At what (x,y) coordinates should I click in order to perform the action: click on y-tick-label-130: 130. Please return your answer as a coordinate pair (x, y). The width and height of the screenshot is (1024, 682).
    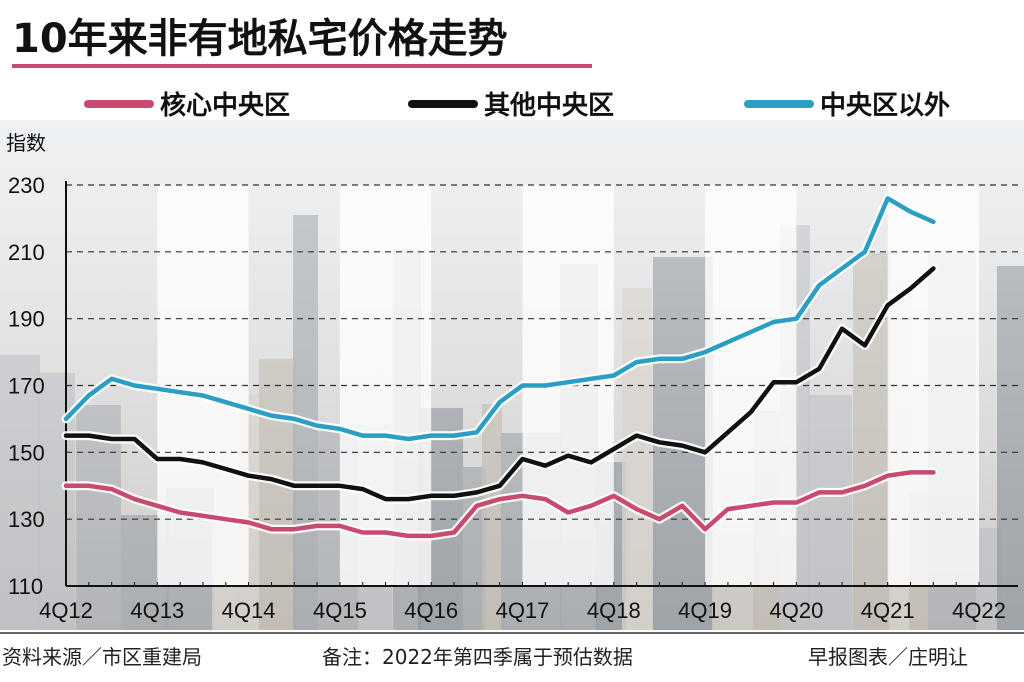
    Looking at the image, I should click on (26, 519).